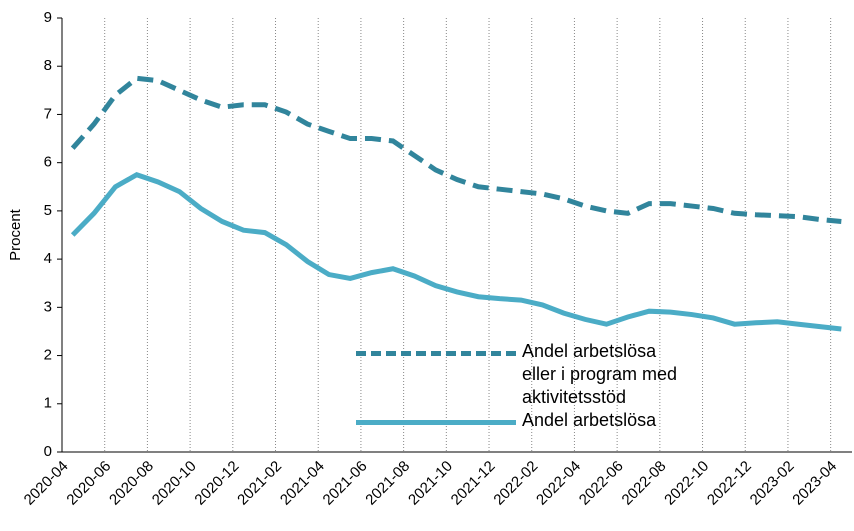  What do you see at coordinates (601, 483) in the screenshot?
I see `x-tick-label: 2022-06` at bounding box center [601, 483].